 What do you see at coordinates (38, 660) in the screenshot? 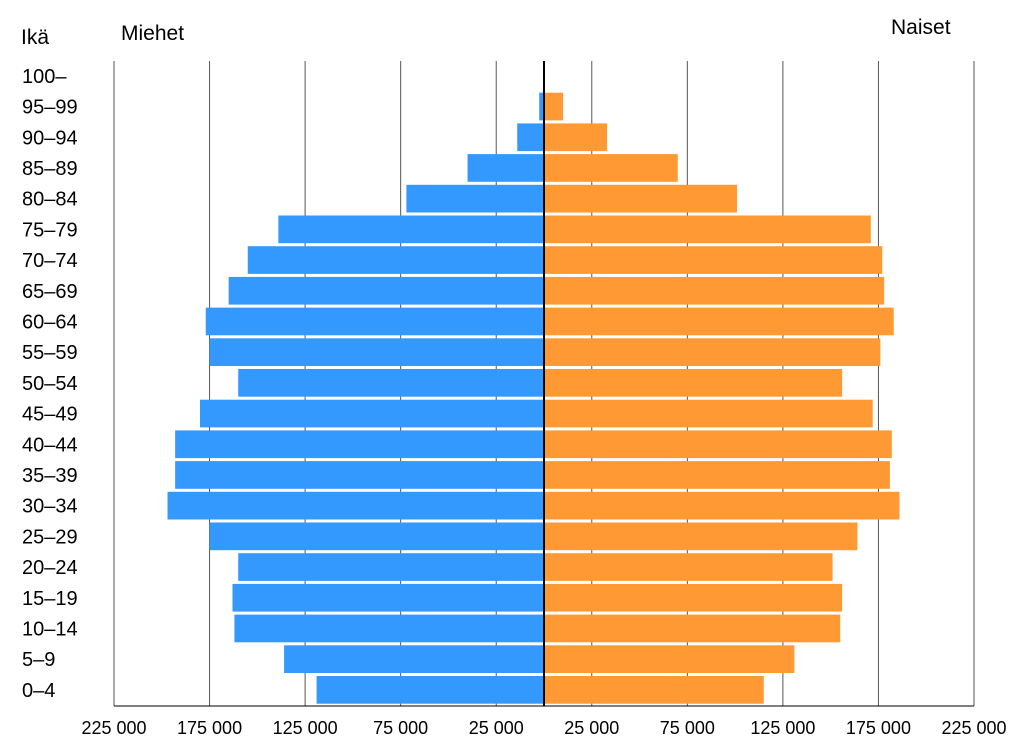
I see `age-group-label: 5–9` at bounding box center [38, 660].